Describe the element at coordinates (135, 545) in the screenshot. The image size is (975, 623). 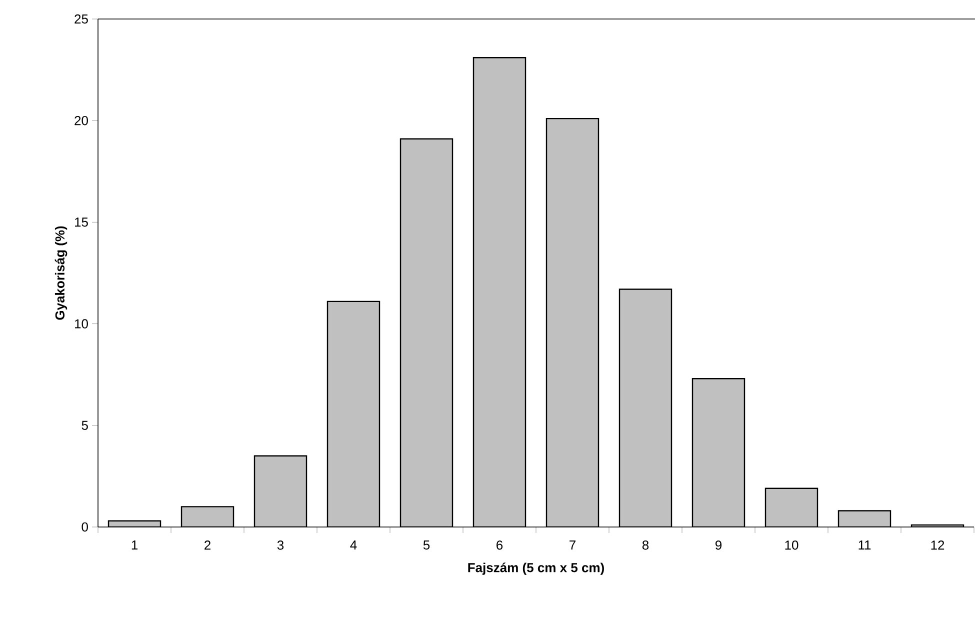
I see `x-tick-label: 1` at that location.